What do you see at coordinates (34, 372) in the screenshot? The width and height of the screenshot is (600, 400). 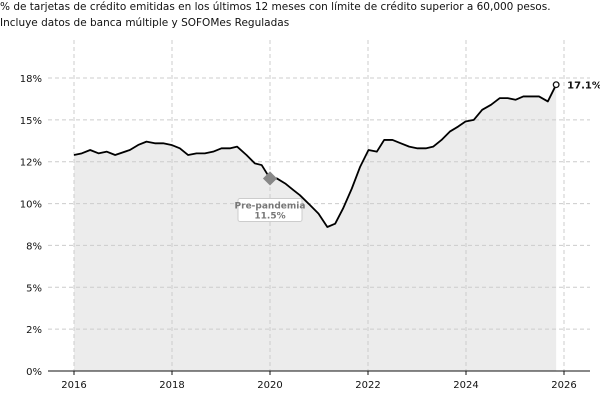 I see `y-tick-label: 0%` at bounding box center [34, 372].